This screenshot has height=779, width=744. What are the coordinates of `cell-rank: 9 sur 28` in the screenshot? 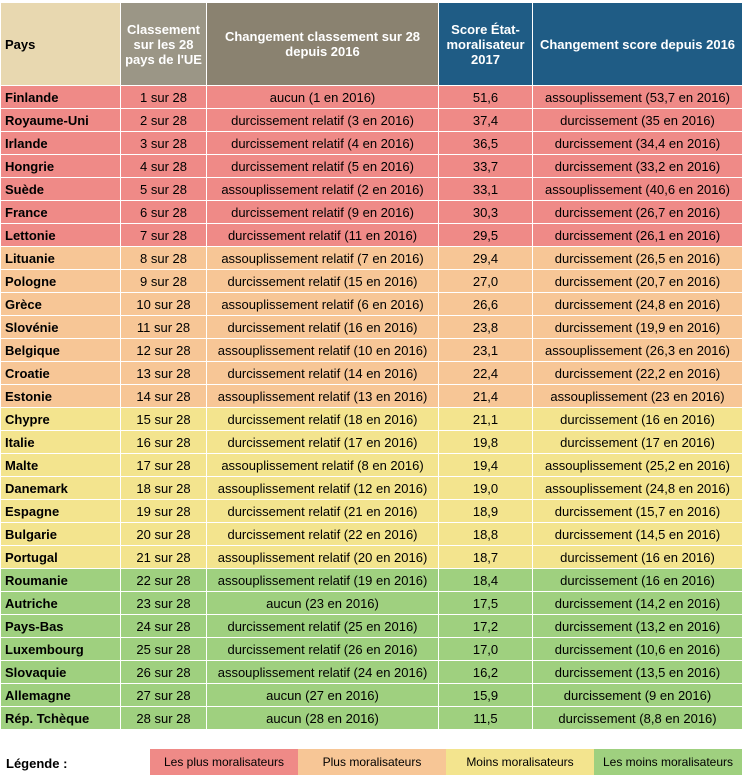 It's located at (163, 281).